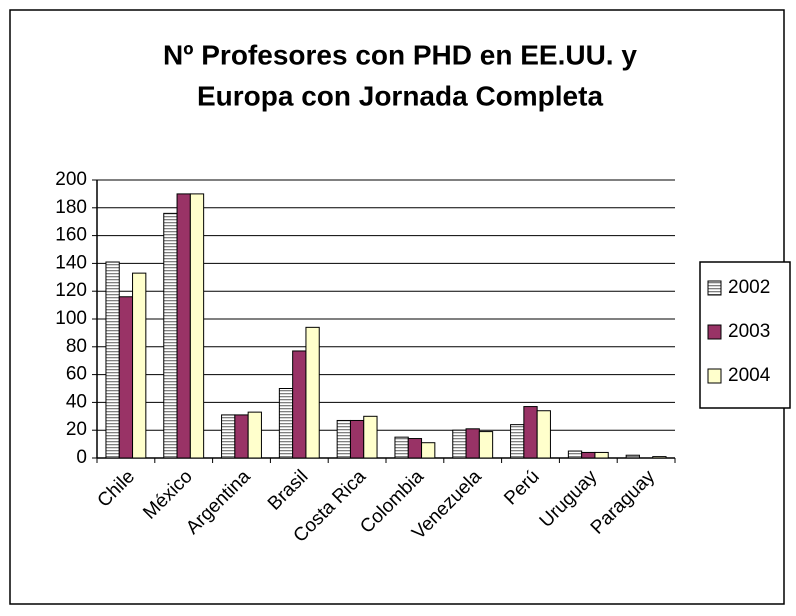  What do you see at coordinates (71, 290) in the screenshot?
I see `y-tick-label: 120` at bounding box center [71, 290].